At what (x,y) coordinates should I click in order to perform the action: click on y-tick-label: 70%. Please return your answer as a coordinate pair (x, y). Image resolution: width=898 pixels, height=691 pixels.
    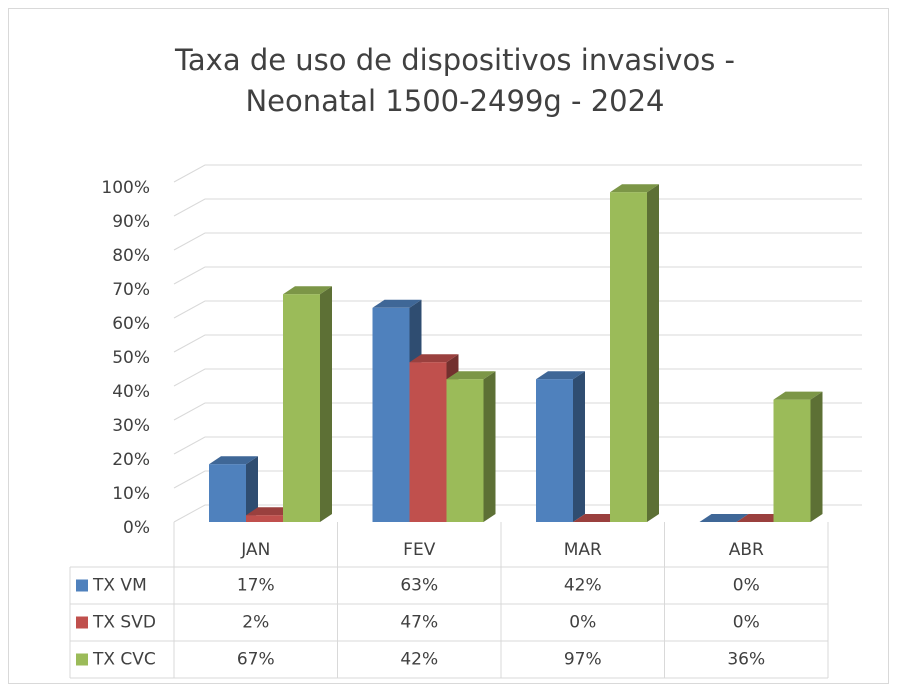
    Looking at the image, I should click on (131, 290).